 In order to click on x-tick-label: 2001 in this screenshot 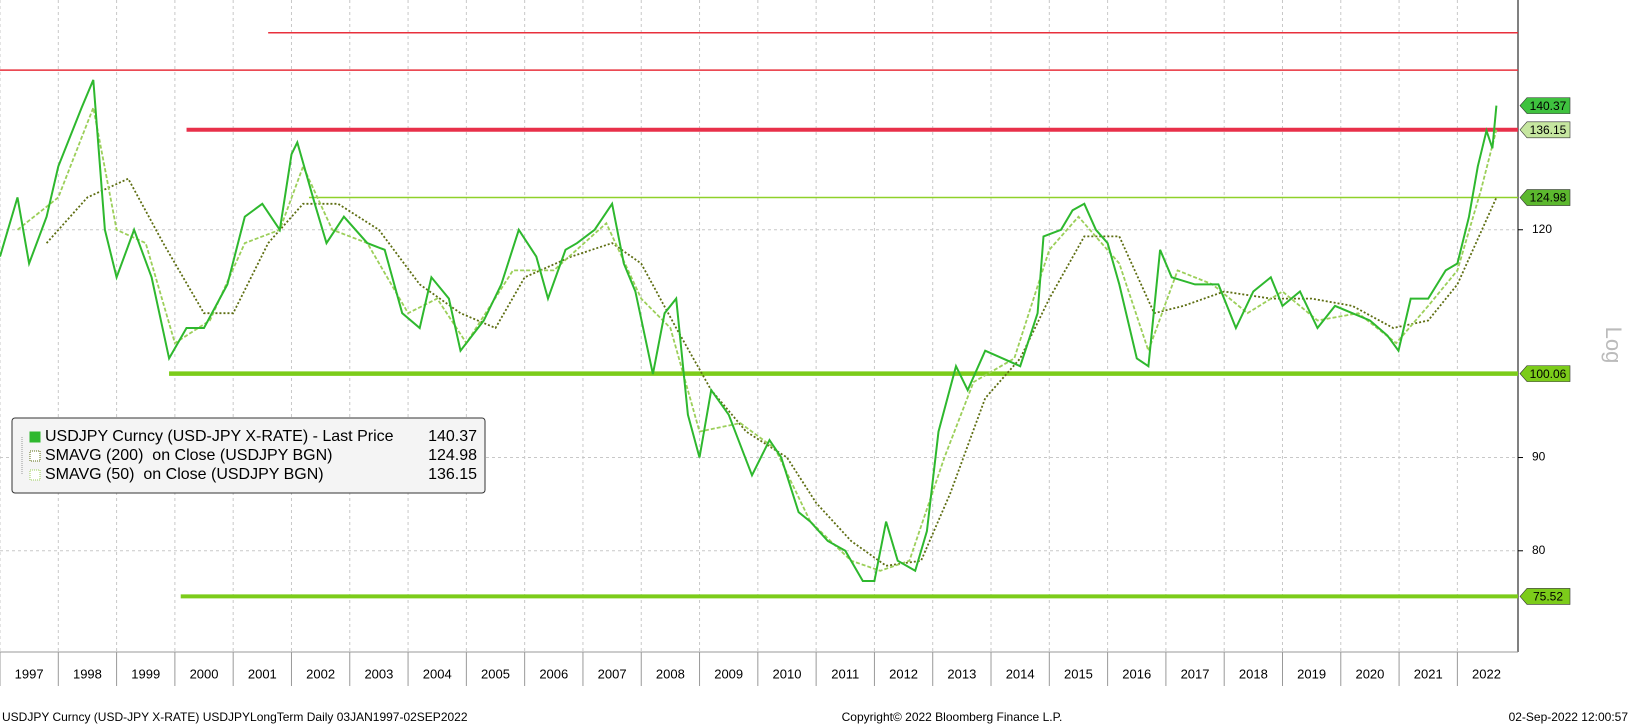, I will do `click(262, 673)`.